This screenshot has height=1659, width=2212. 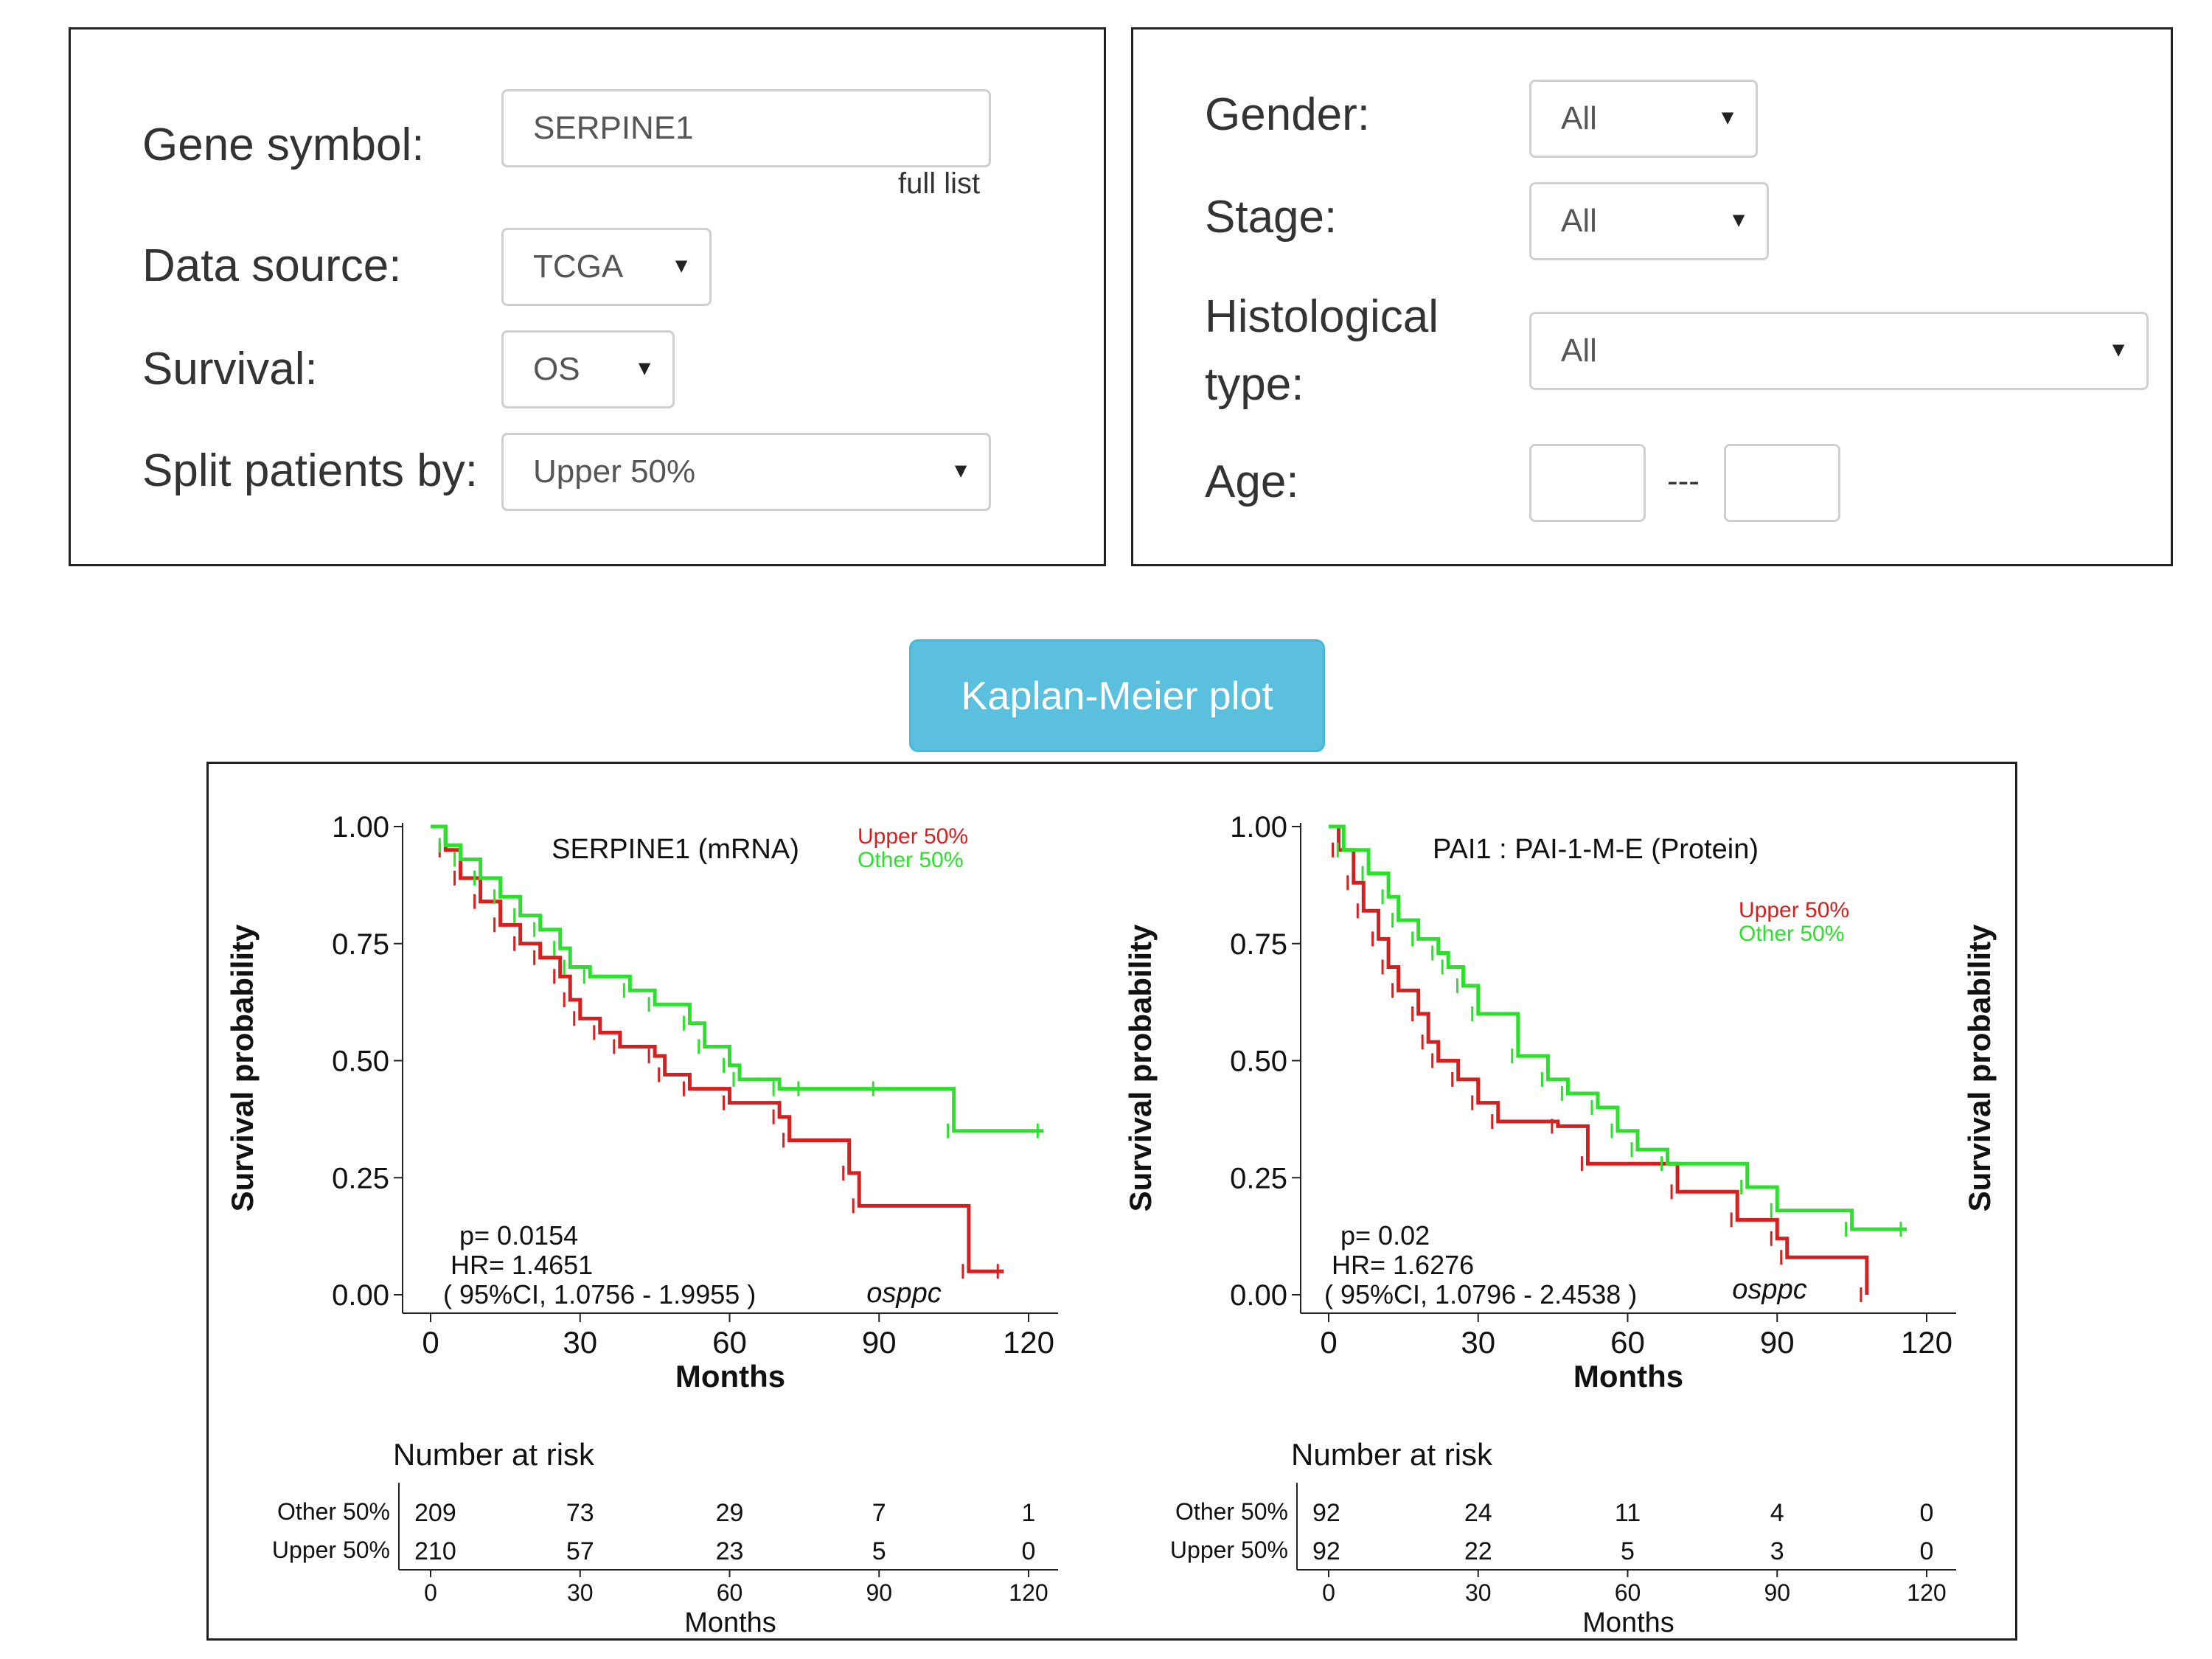 What do you see at coordinates (272, 265) in the screenshot?
I see `data-source-label: Data source:` at bounding box center [272, 265].